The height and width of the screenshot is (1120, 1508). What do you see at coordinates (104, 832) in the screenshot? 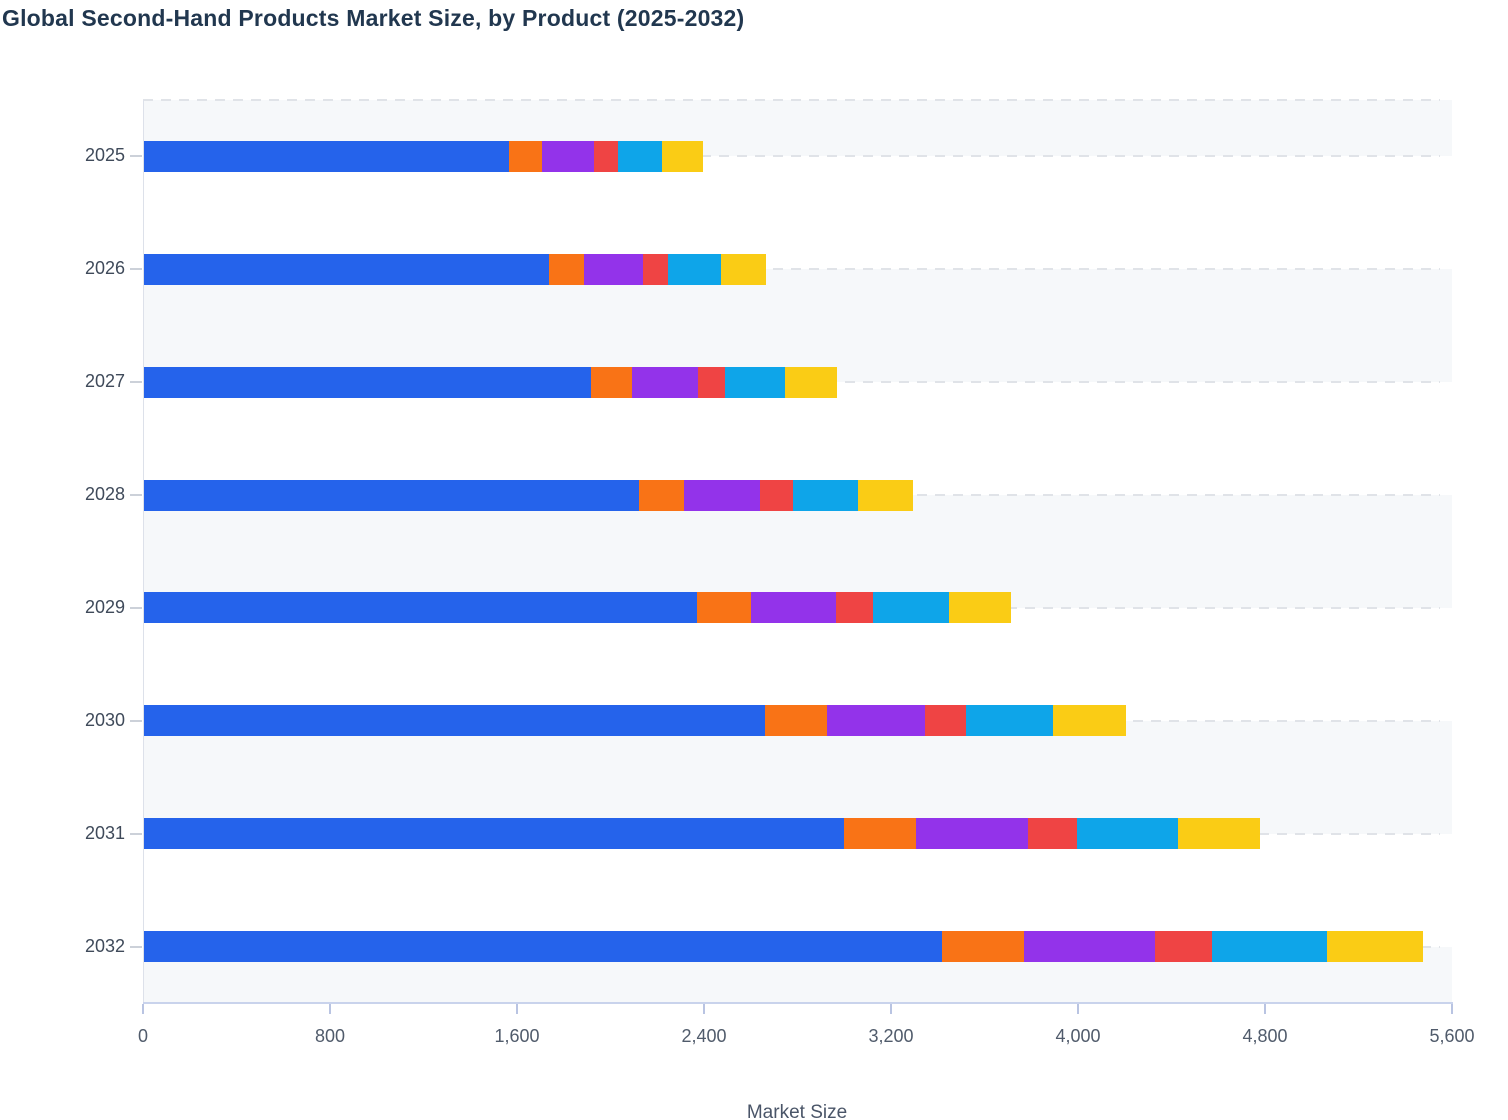
I see `y-tick-label-2031: 2031` at bounding box center [104, 832].